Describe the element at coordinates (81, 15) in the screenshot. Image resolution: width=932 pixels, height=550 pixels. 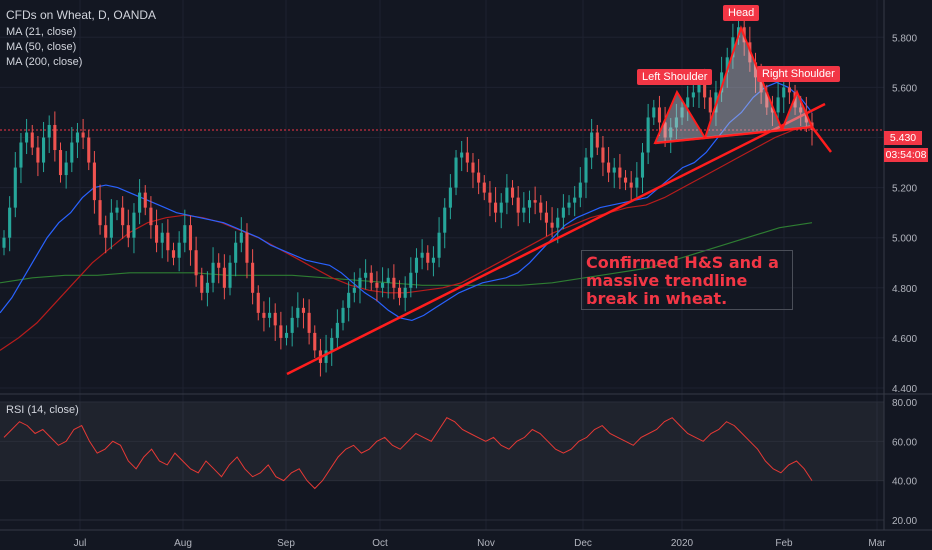
I see `chart-title: CFDs on Wheat, D, OANDA` at that location.